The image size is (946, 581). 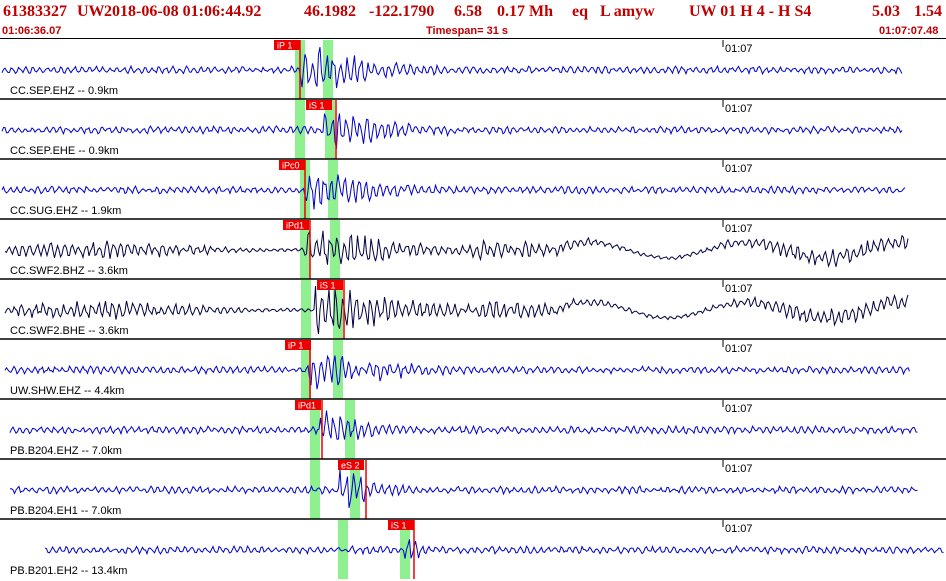 What do you see at coordinates (64, 91) in the screenshot?
I see `station-label: CC.SEP.EHZ -- 0.9km` at bounding box center [64, 91].